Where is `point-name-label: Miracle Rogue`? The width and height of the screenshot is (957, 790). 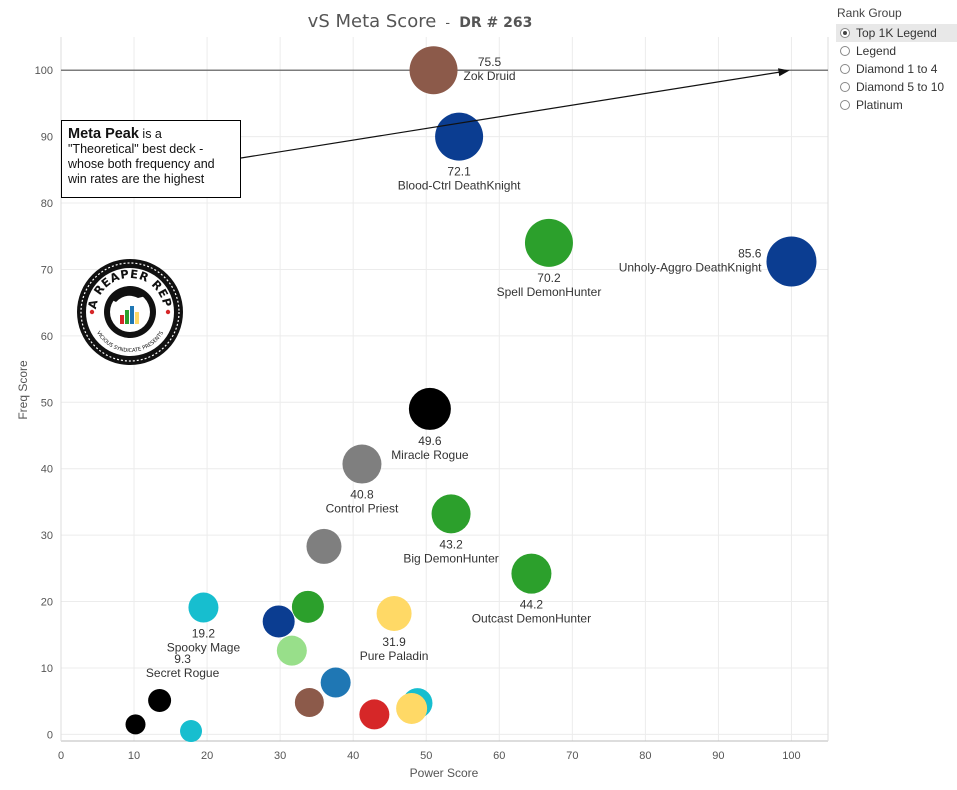 point-name-label: Miracle Rogue is located at coordinates (430, 455).